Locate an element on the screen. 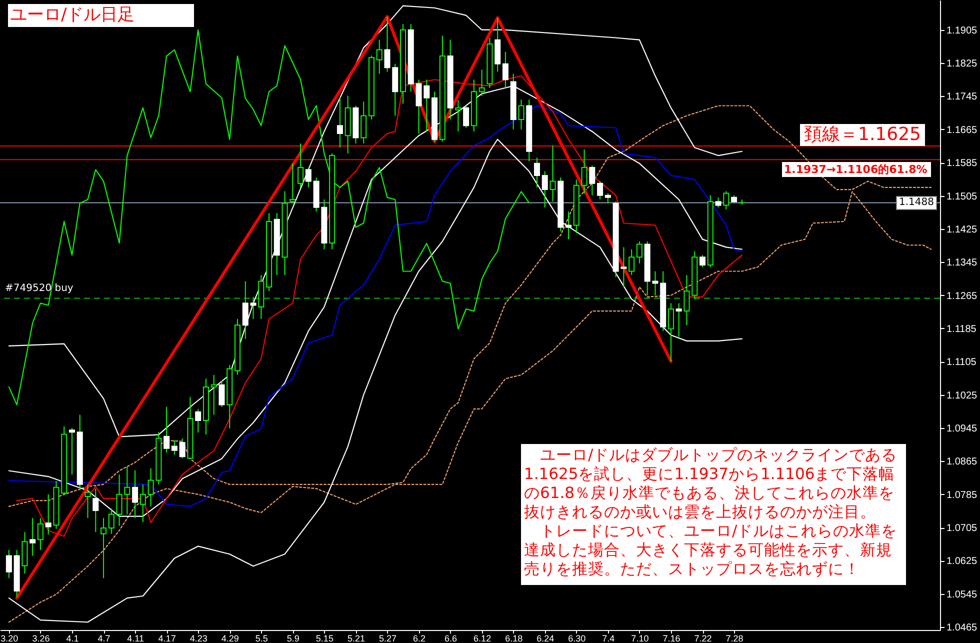  y-tick-label: 1.1585 is located at coordinates (962, 164).